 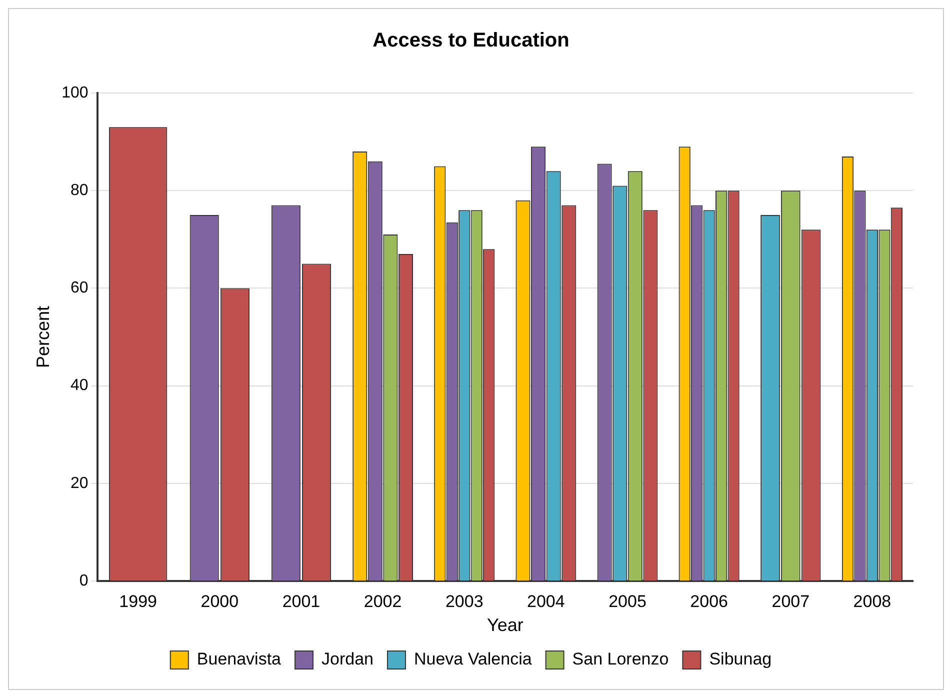 I want to click on y-tick-label: 20, so click(x=79, y=483).